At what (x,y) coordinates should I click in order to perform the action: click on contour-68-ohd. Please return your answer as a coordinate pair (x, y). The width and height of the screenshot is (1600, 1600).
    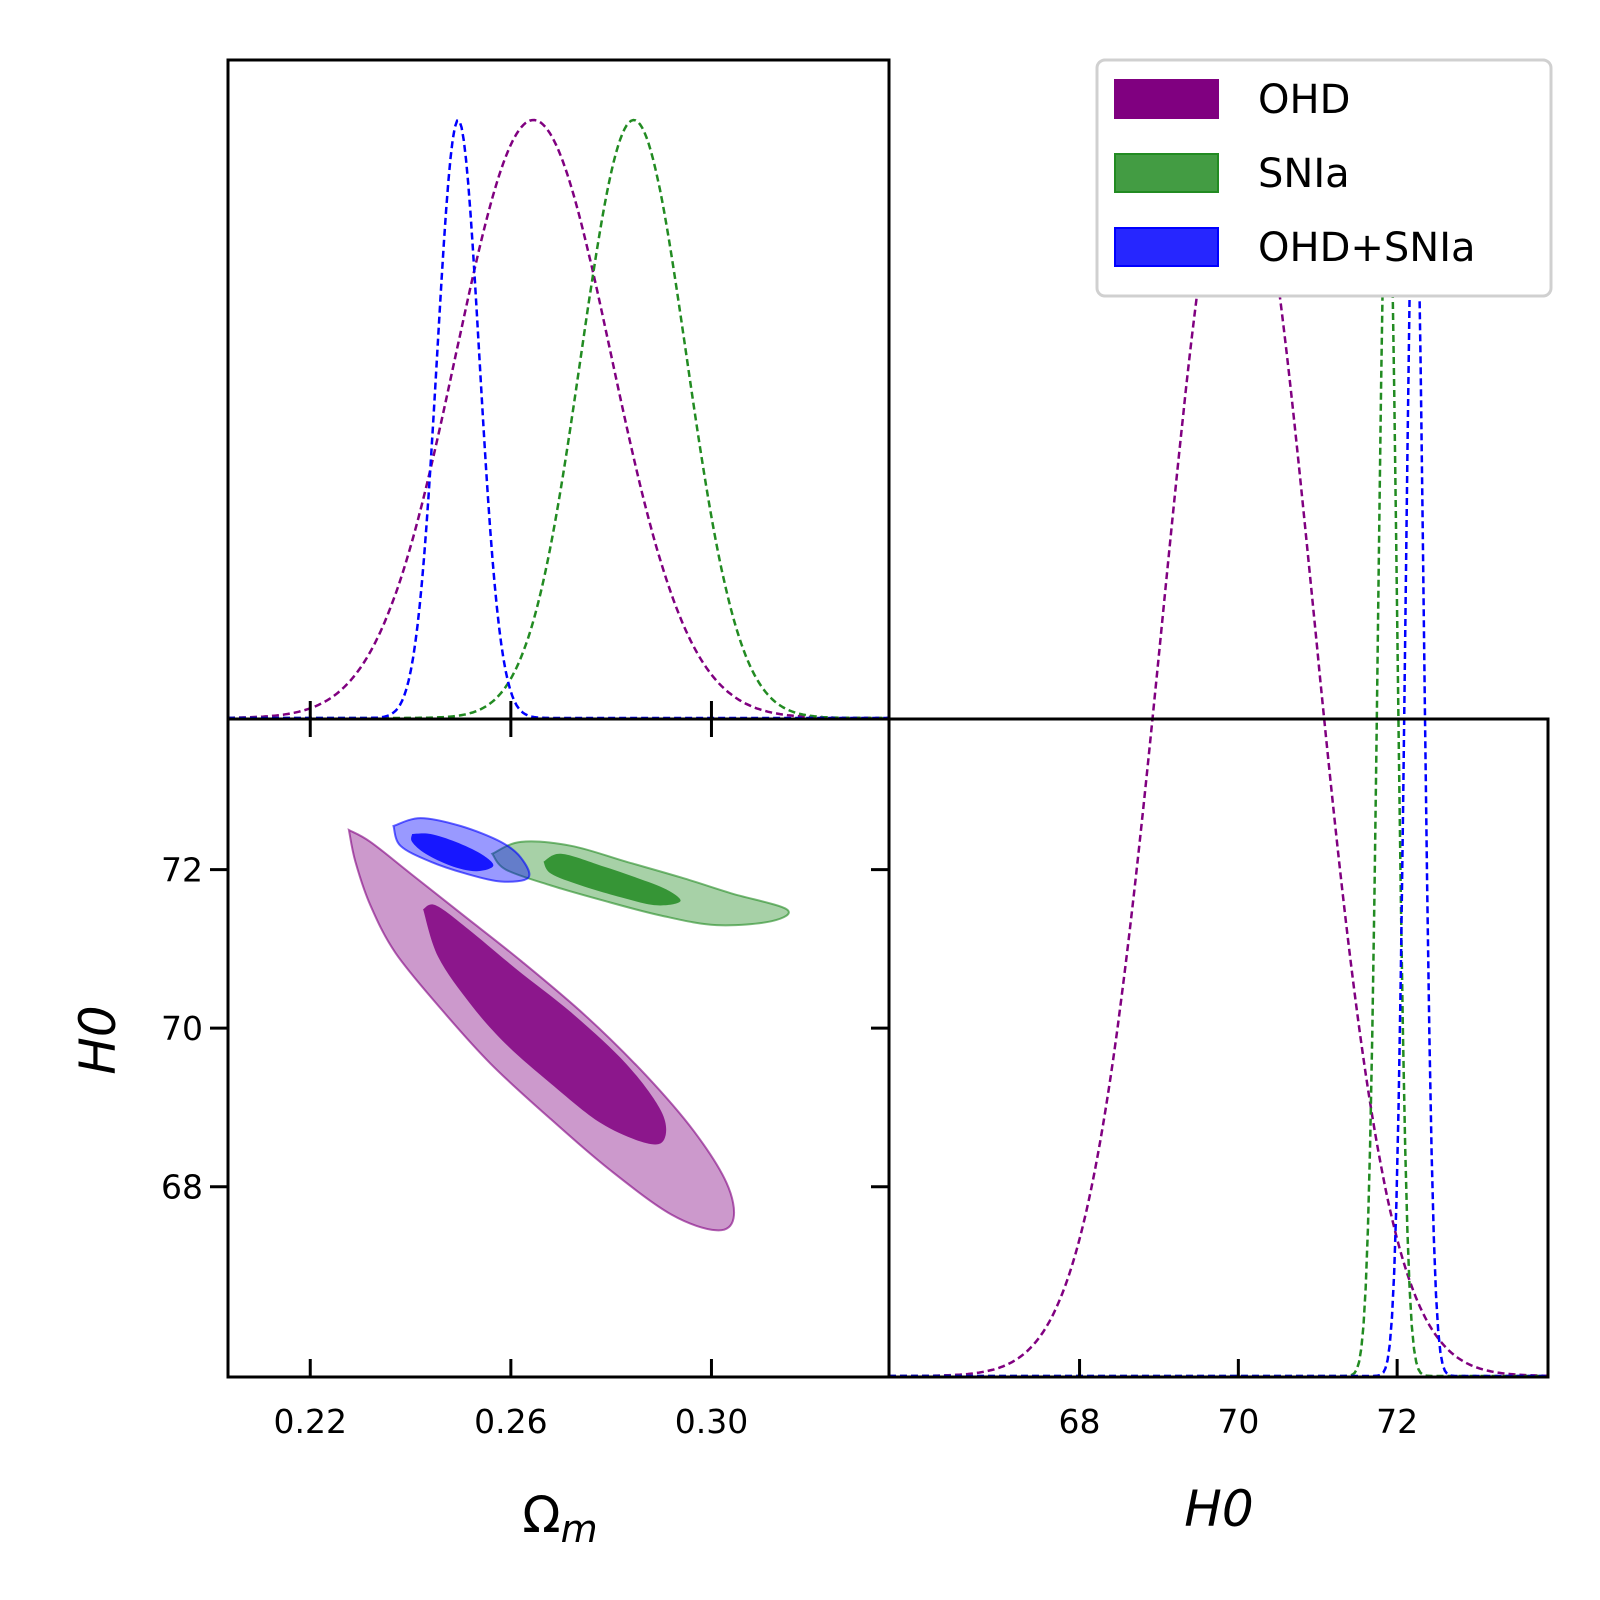
    Looking at the image, I should click on (545, 1024).